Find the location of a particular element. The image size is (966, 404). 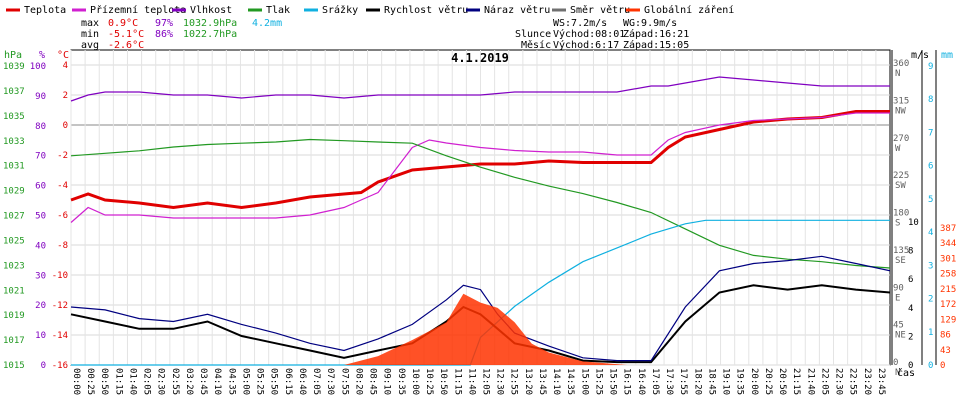

time-tick-label: 05:00 is located at coordinates (245, 381).